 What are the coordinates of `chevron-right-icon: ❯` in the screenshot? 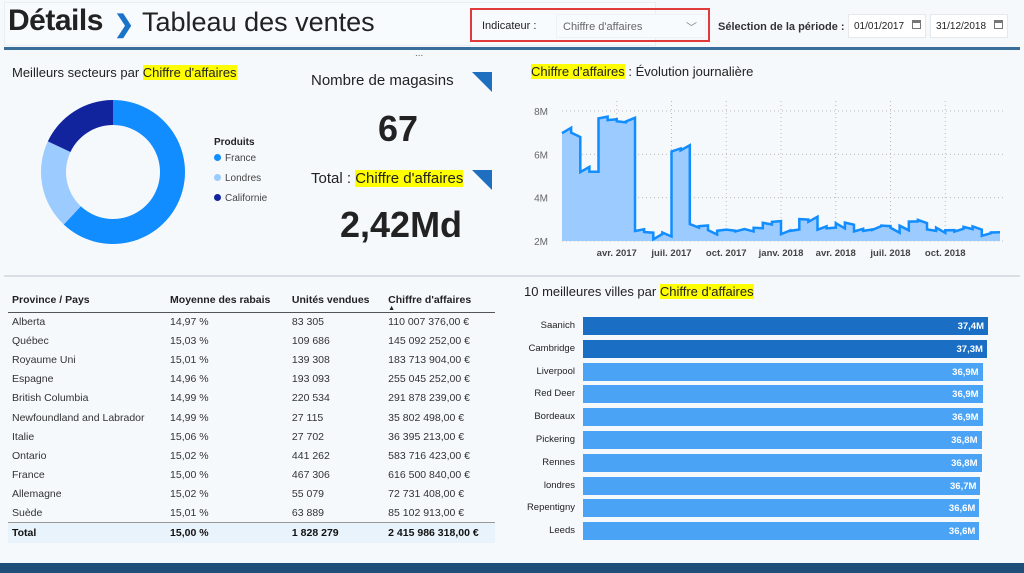 It's located at (124, 24).